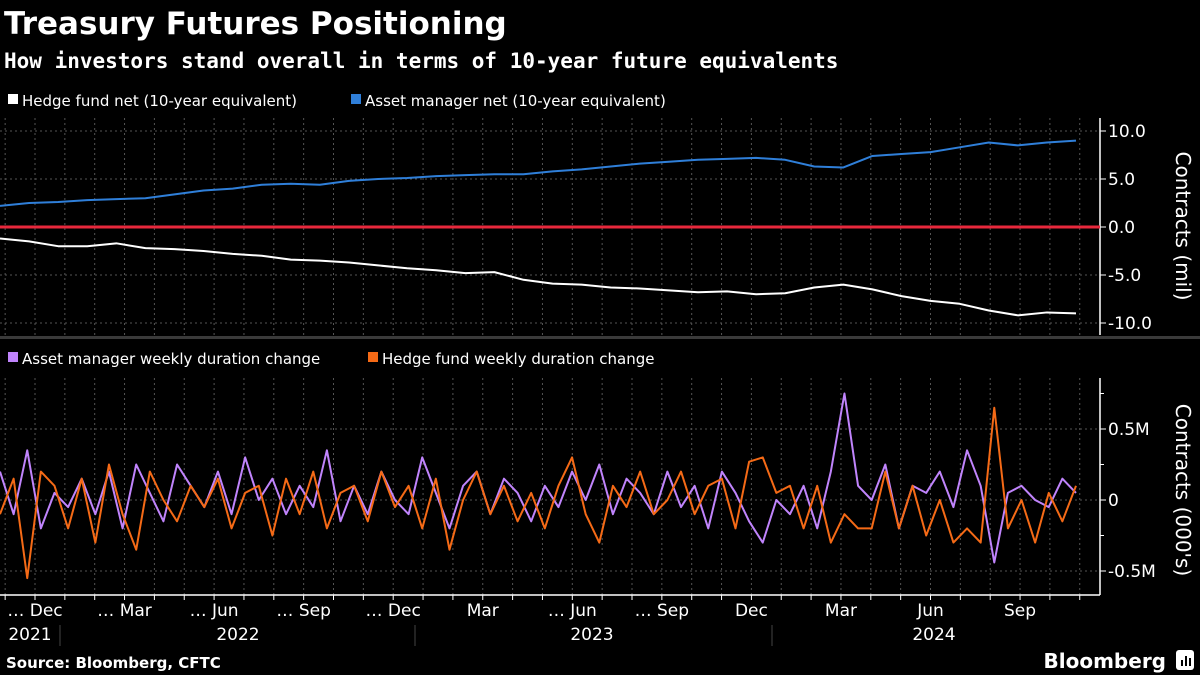 This screenshot has height=675, width=1200. I want to click on y-axis-label-top: Contracts (mil), so click(1183, 225).